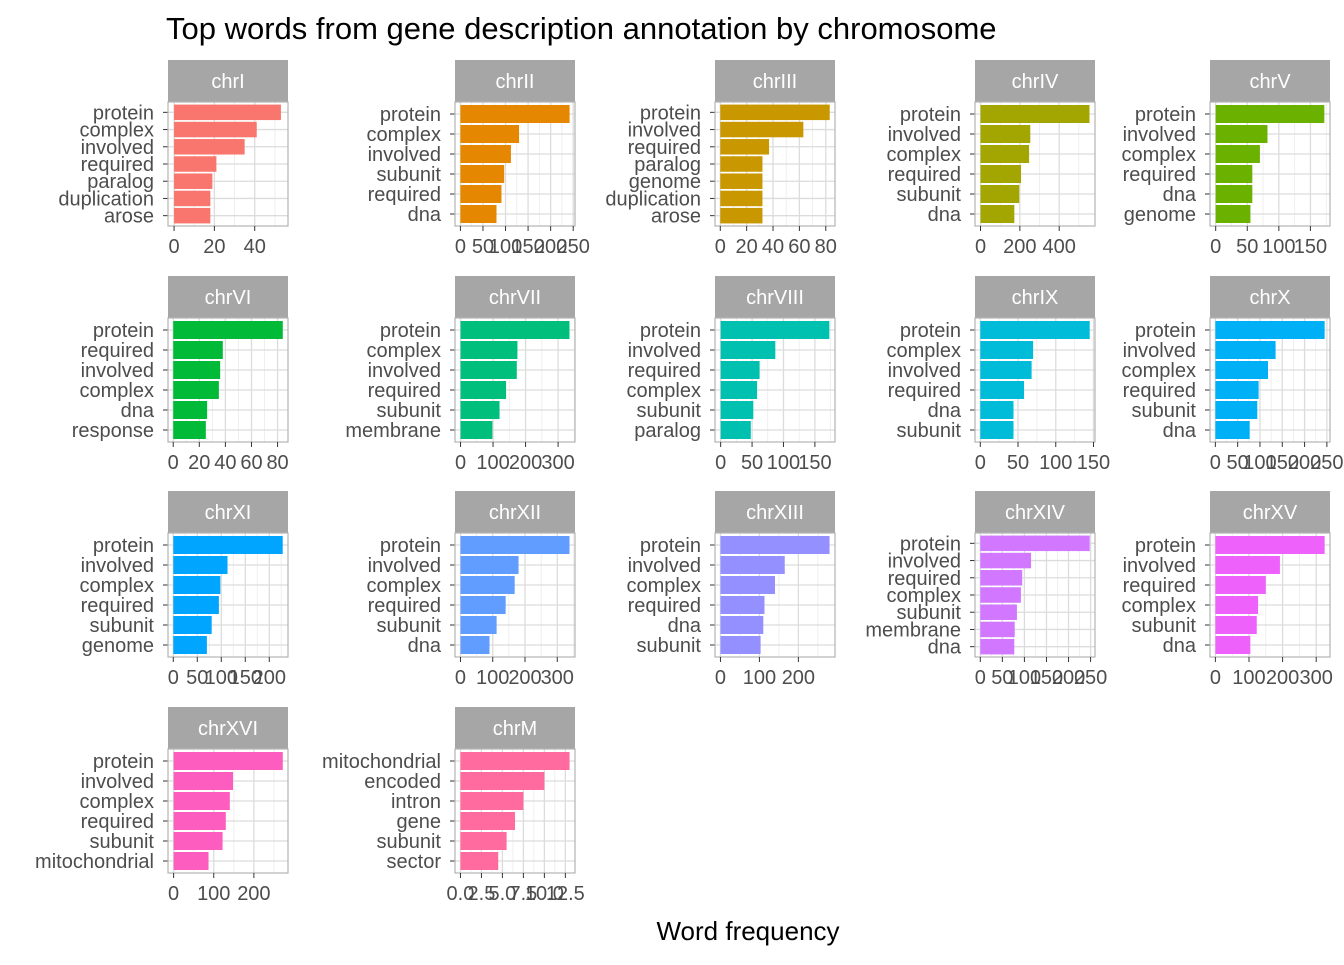  What do you see at coordinates (1035, 298) in the screenshot?
I see `facet-strip-label: chrIX` at bounding box center [1035, 298].